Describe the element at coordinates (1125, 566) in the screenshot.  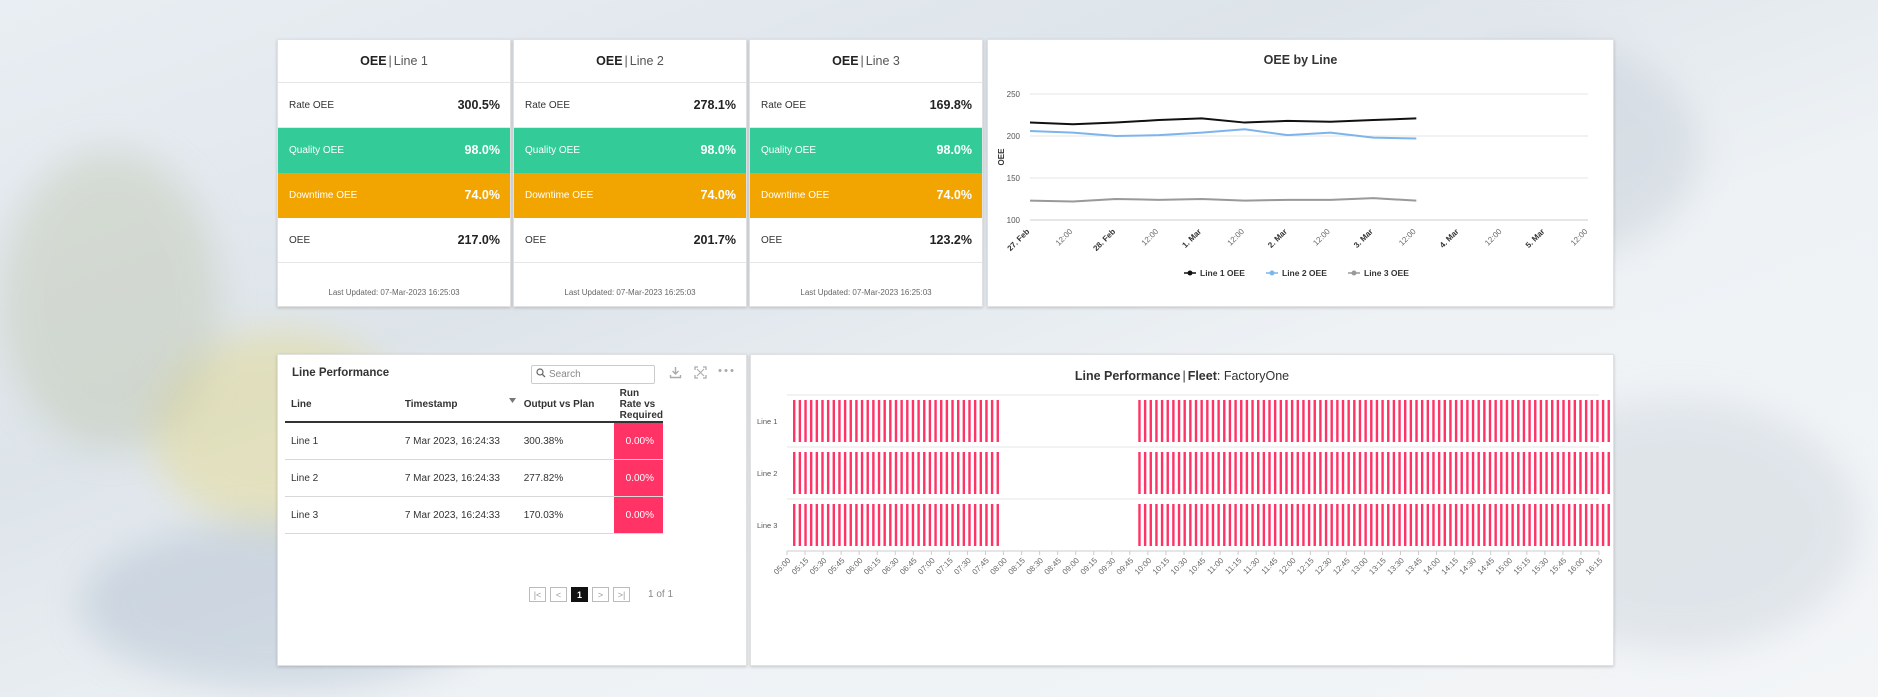
I see `x-tick-label: 09:45` at that location.